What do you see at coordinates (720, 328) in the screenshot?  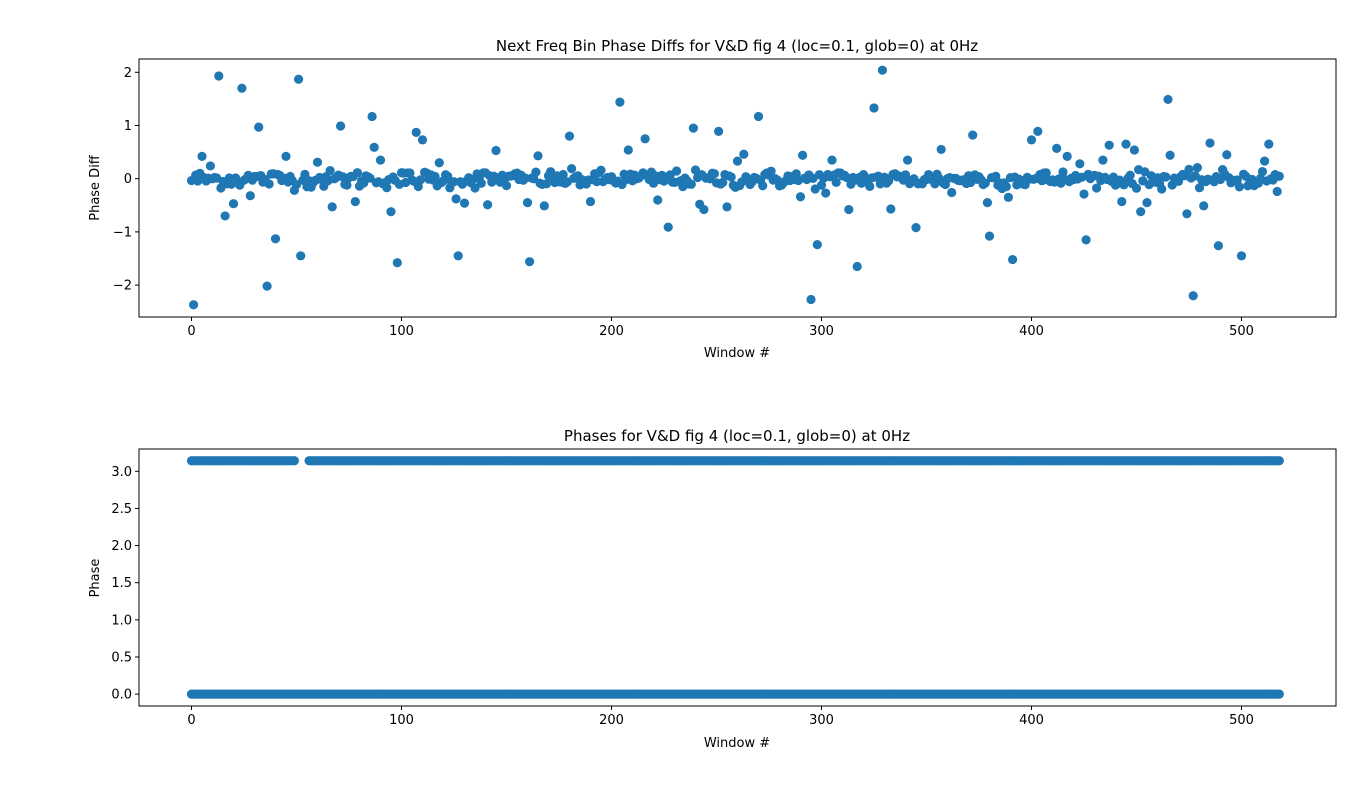 I see `phase-diff-x-ticks: 0 100 200 300 400 500` at bounding box center [720, 328].